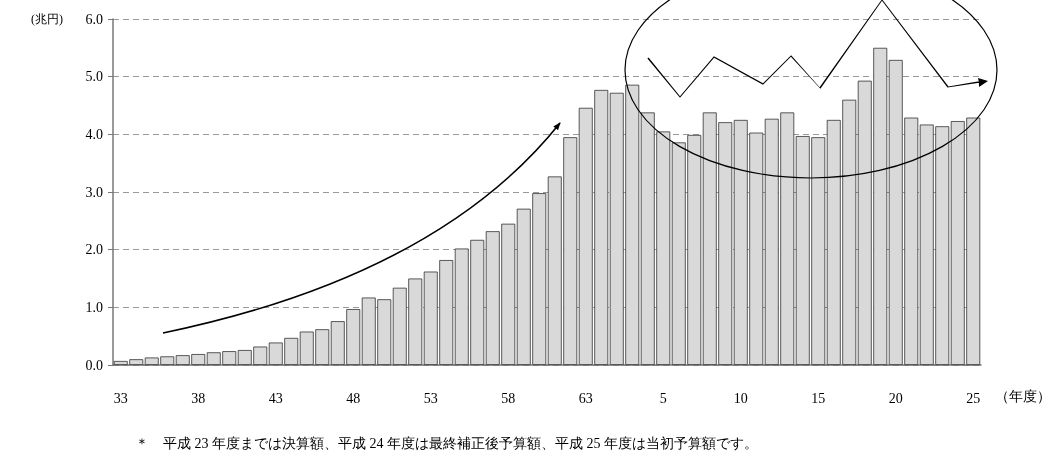 This screenshot has height=456, width=1054. What do you see at coordinates (94, 307) in the screenshot?
I see `y-tick-label: 1.0` at bounding box center [94, 307].